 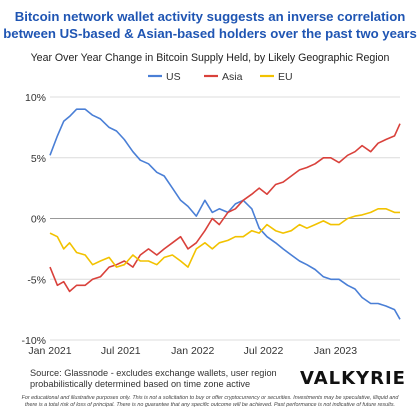 I want to click on valkyrie-logo: VALKYRIE, so click(x=353, y=378).